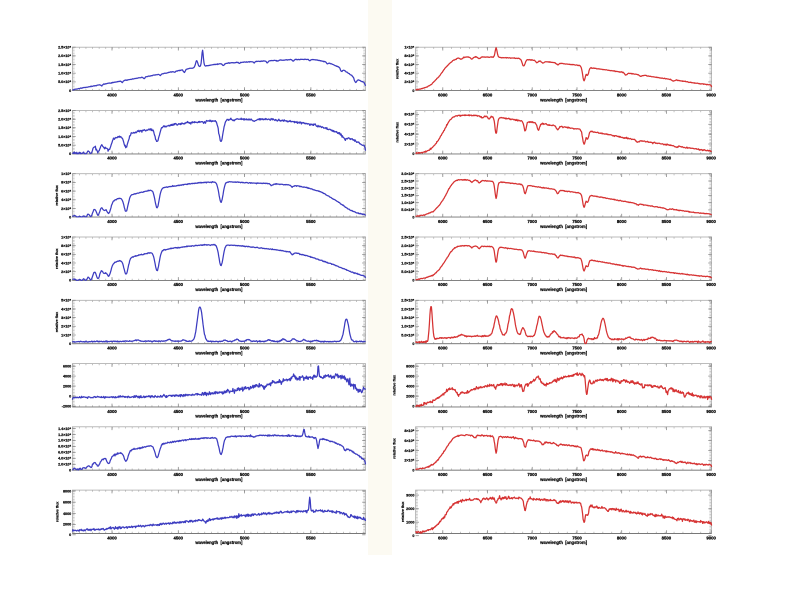 The width and height of the screenshot is (787, 594). Describe the element at coordinates (407, 174) in the screenshot. I see `svg-text: 3.0×10⁶` at that location.